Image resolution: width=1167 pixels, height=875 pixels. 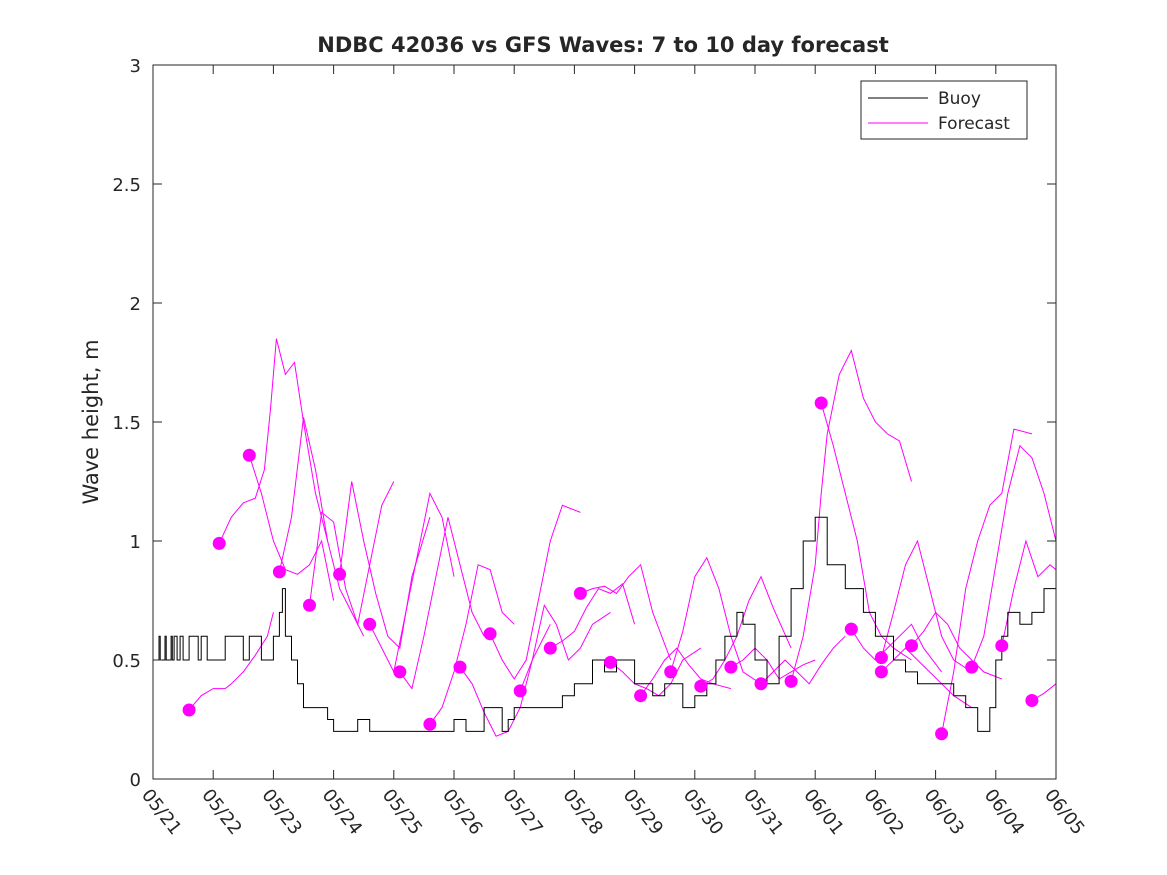 I want to click on y-tick-label-2: 1, so click(x=135, y=542).